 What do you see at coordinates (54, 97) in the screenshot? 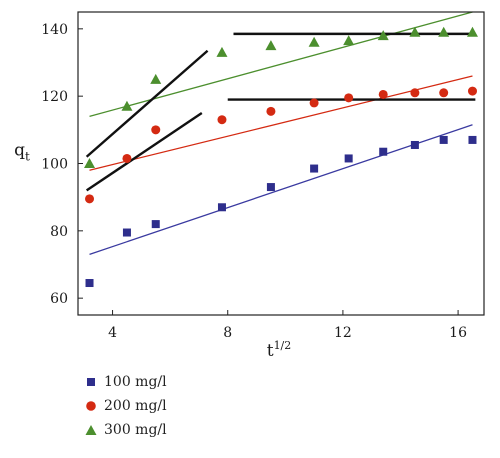
I see `y-tick-label: 120` at bounding box center [54, 97].